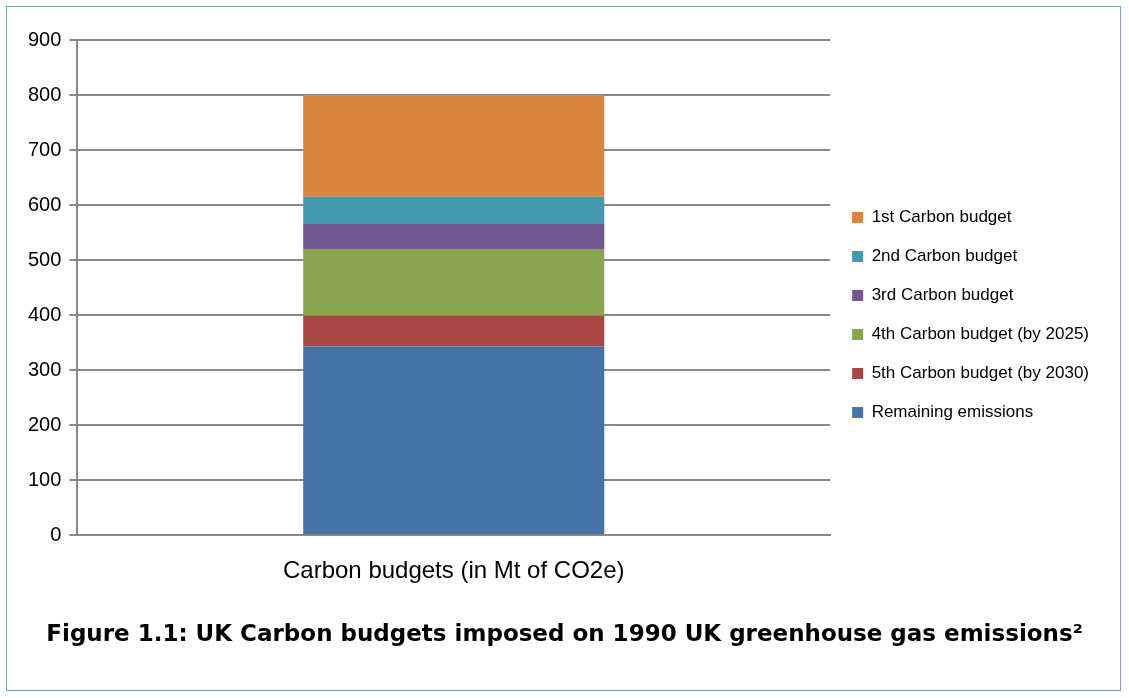 The image size is (1129, 698). I want to click on y-tick-label: 900, so click(44, 38).